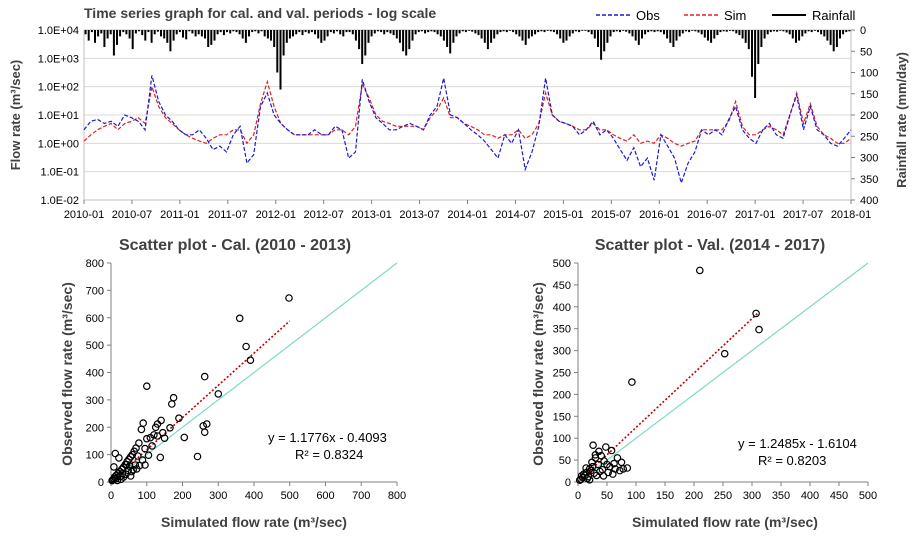  I want to click on scatter-xtick-label: 200, so click(694, 496).